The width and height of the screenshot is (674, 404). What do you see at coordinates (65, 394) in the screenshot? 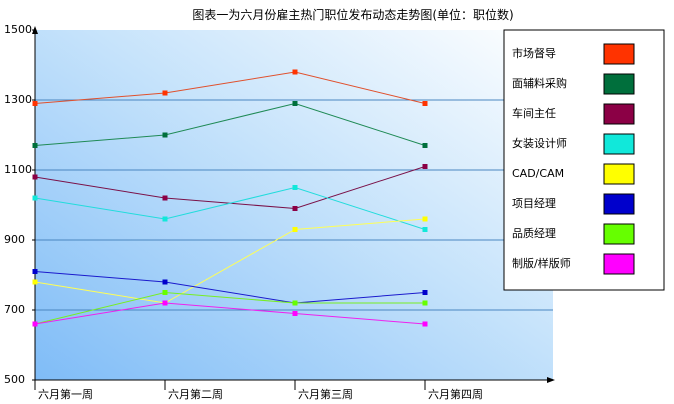
I see `x-tick-label: 六月第一周` at bounding box center [65, 394].